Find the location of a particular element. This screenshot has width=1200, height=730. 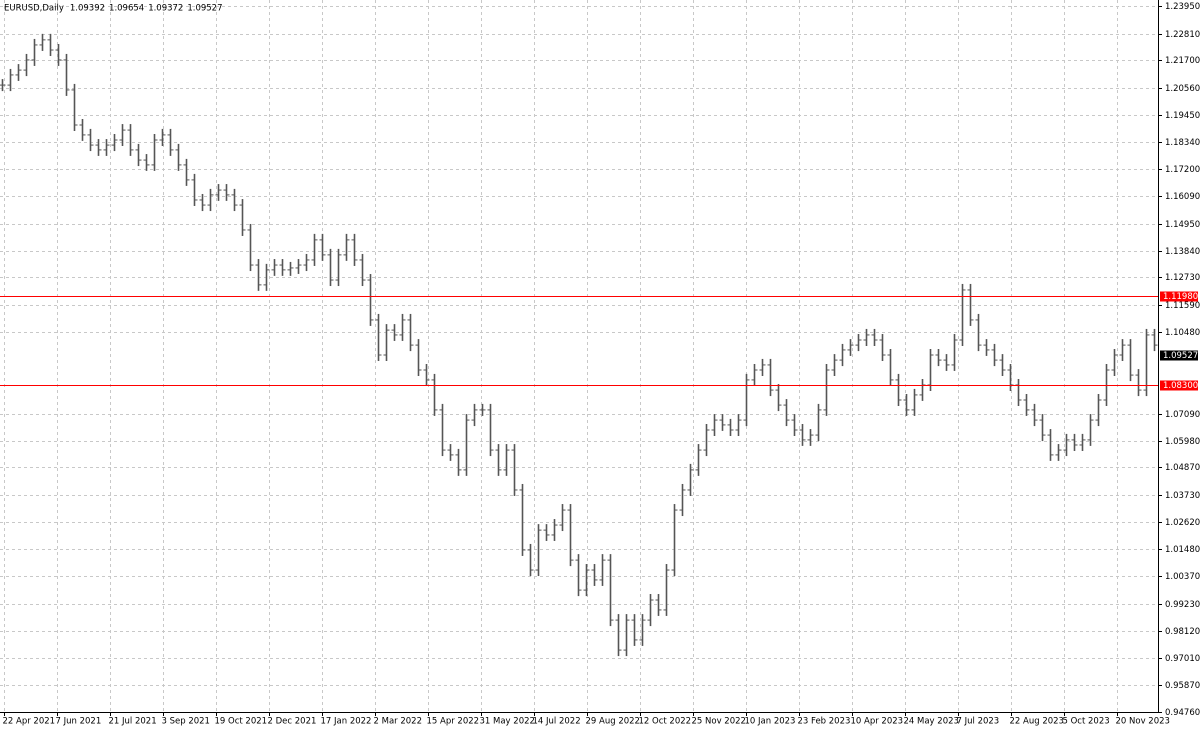

y-tick-label: 1.14950 is located at coordinates (1182, 225).